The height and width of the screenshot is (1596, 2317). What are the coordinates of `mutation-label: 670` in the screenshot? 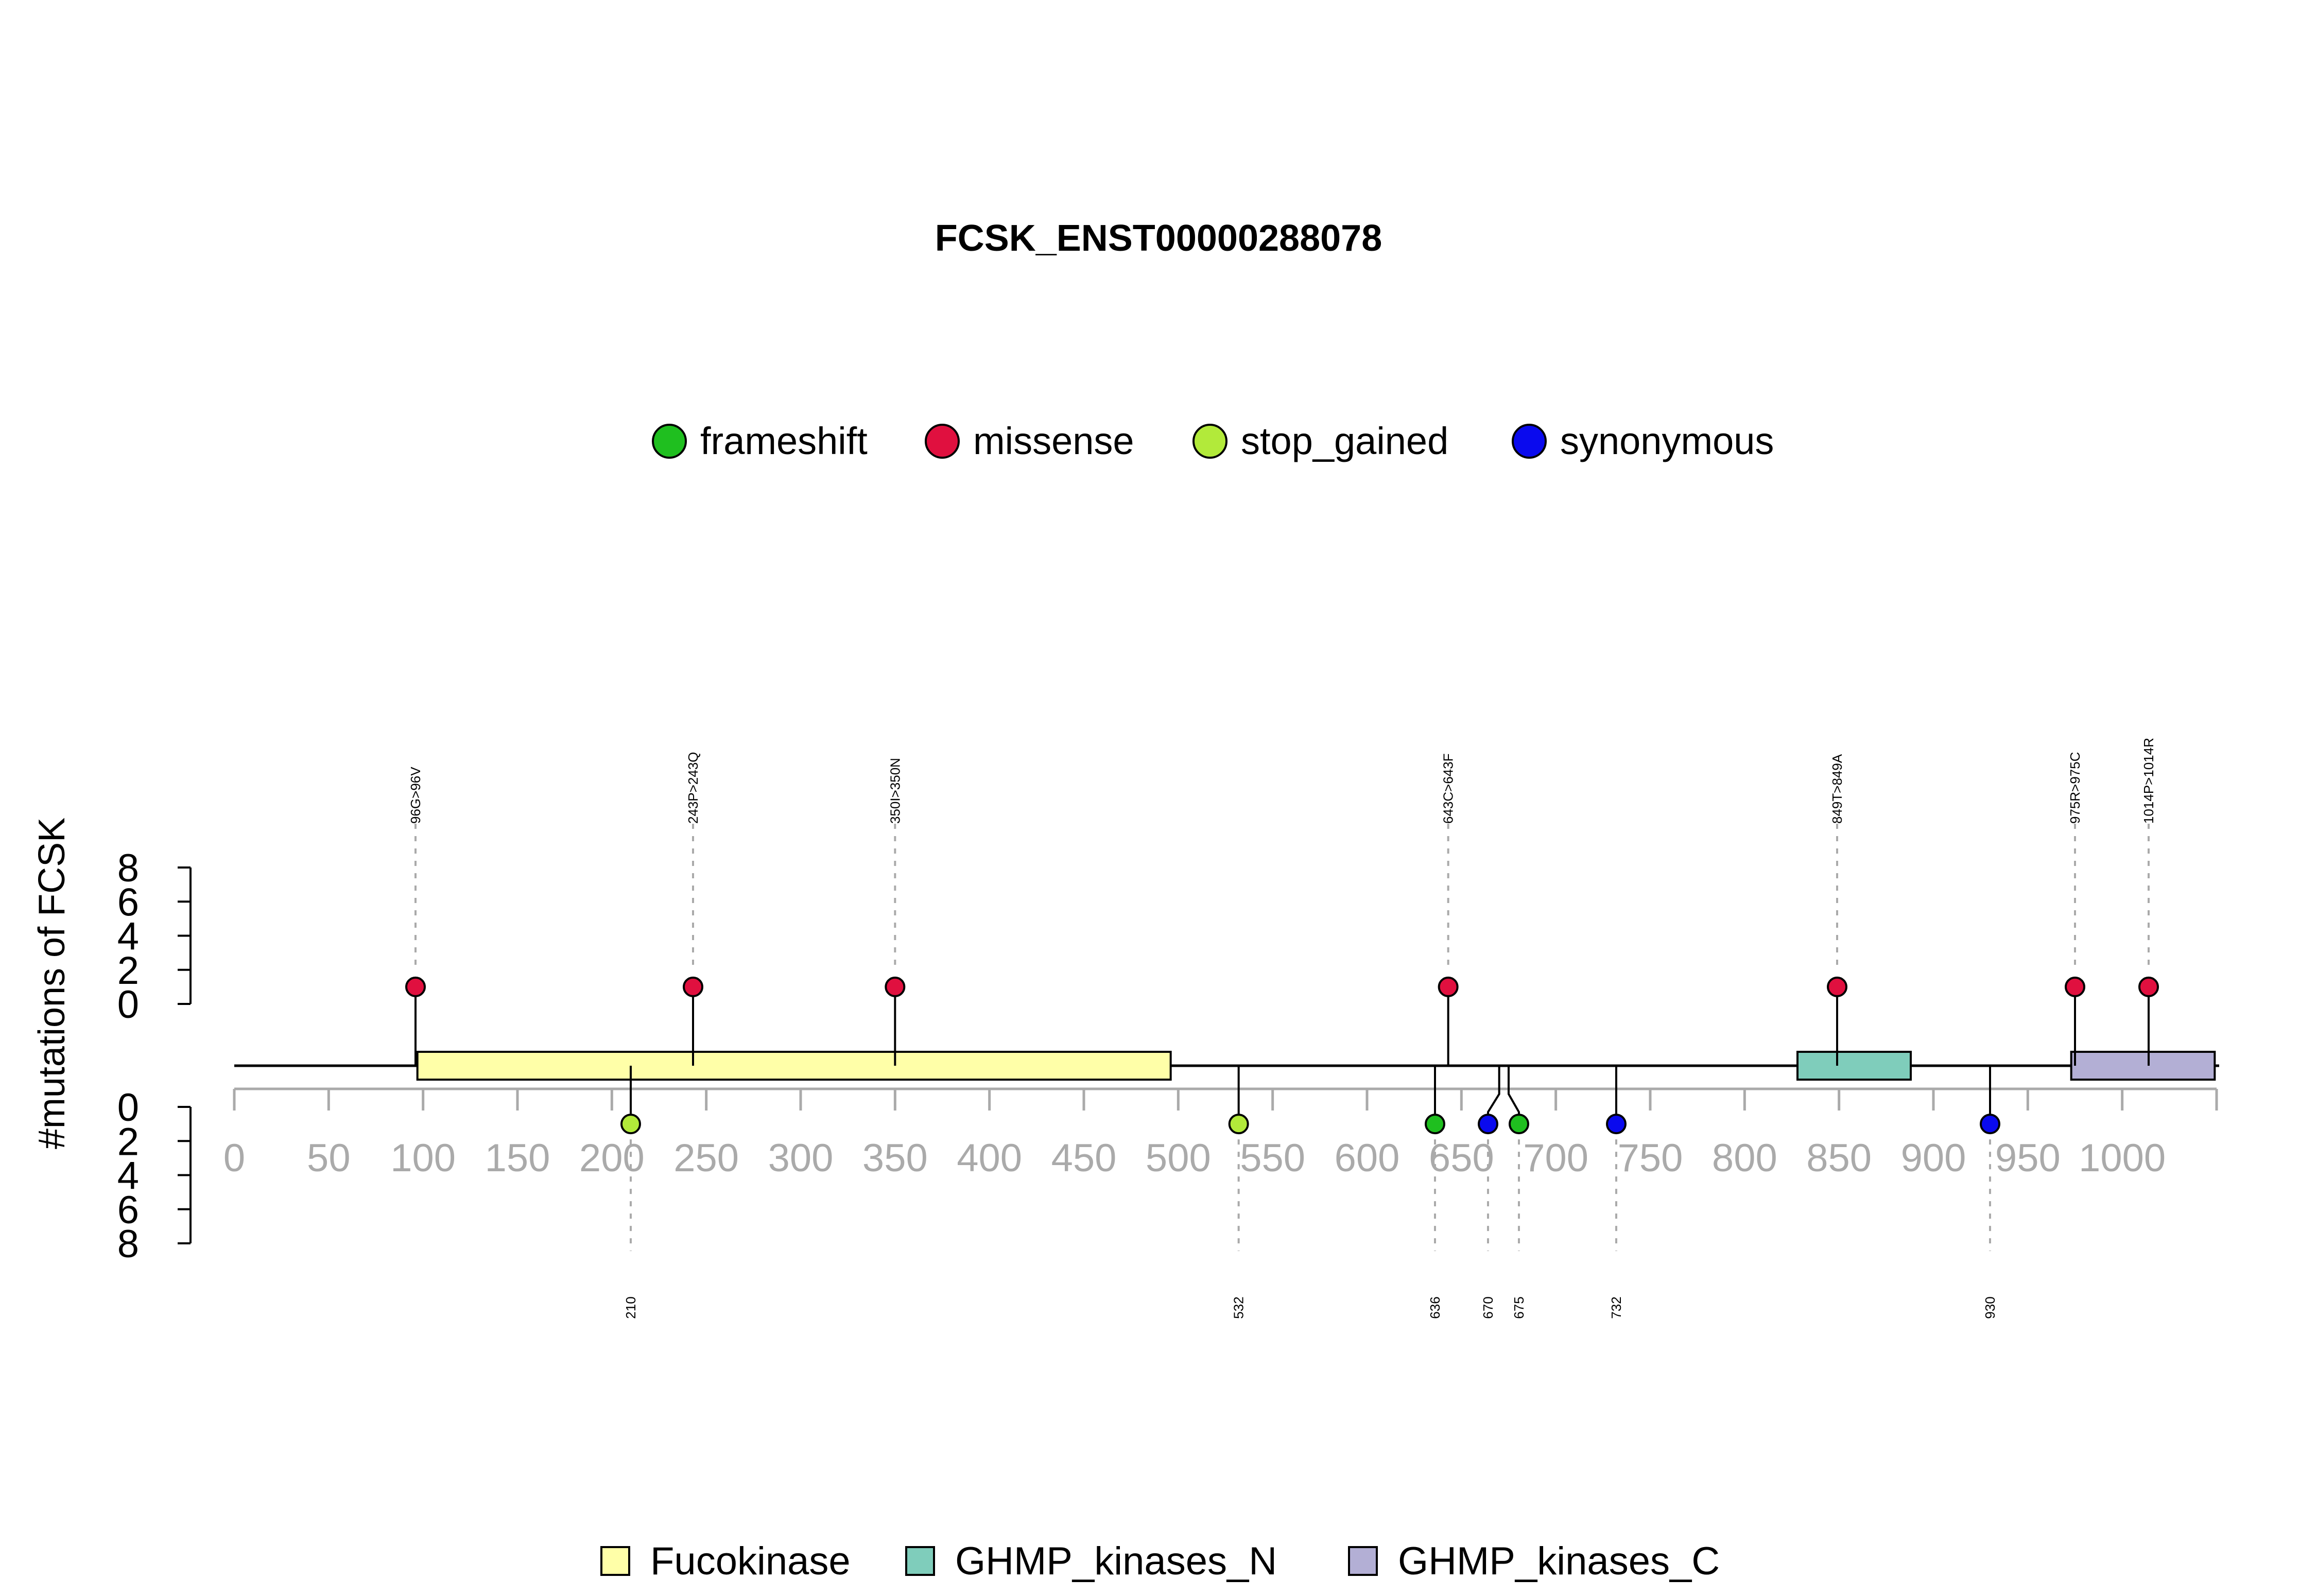 It's located at (1488, 1307).